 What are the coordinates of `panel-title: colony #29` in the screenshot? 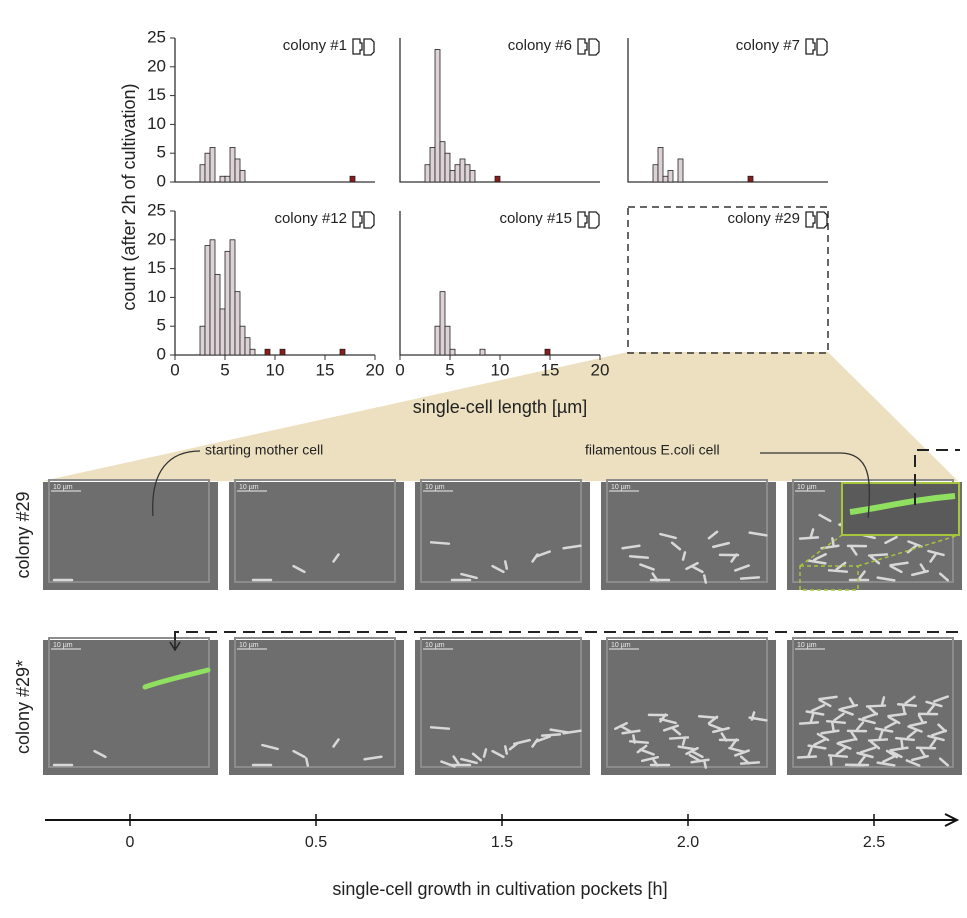 It's located at (763, 218).